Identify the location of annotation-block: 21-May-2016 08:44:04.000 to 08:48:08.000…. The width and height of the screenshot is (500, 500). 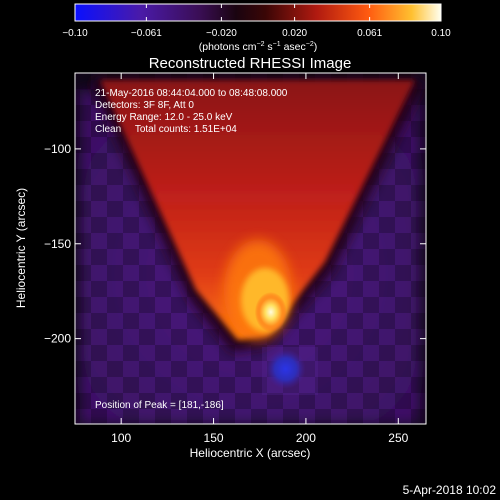
(191, 111).